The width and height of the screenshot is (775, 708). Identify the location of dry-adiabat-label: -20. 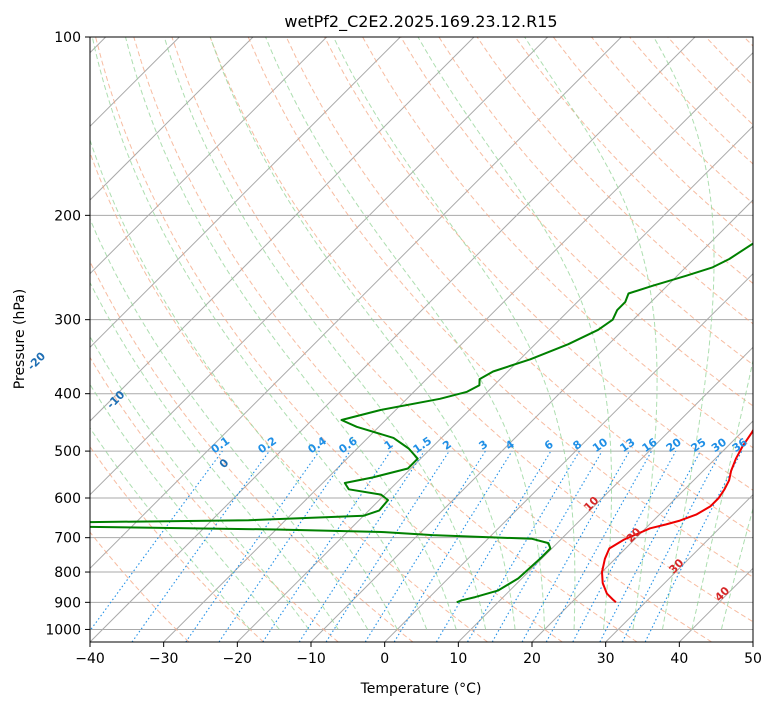
(36, 360).